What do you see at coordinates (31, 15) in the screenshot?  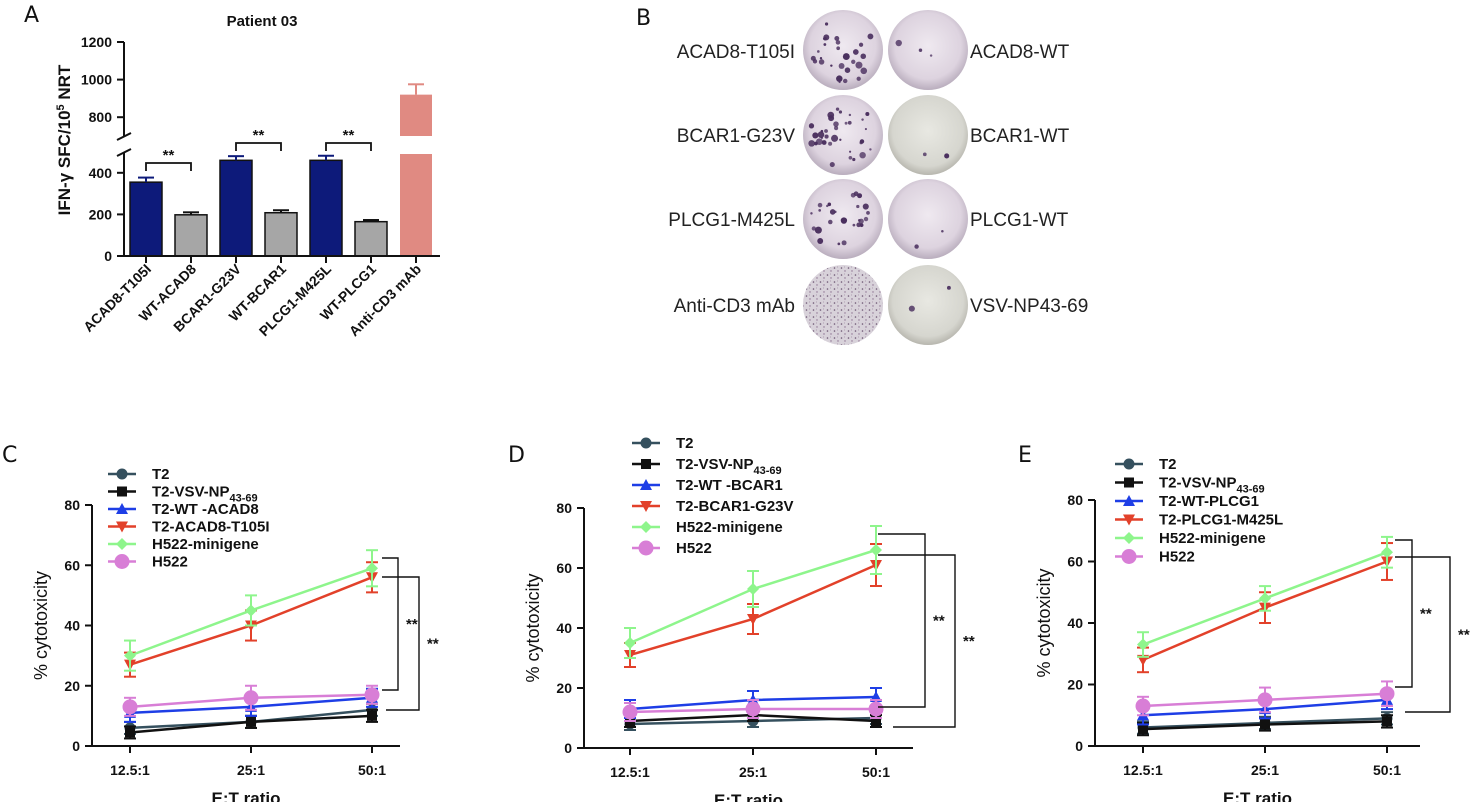 I see `panel-label-a: A` at bounding box center [31, 15].